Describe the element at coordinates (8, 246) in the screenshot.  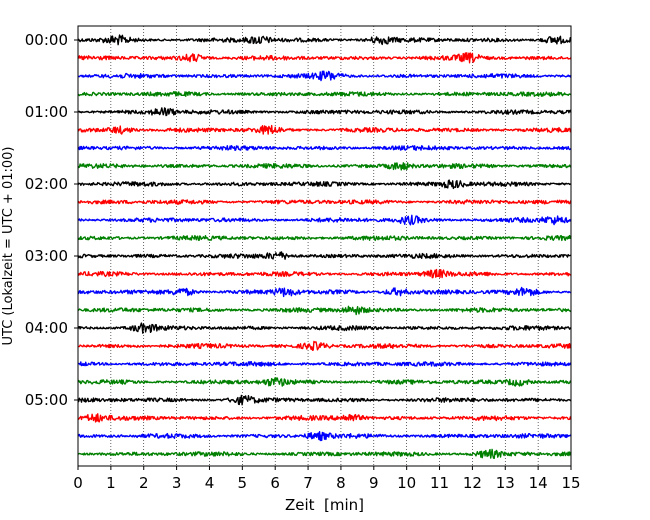
I see `y-axis-label: UTC (Lokalzeit = UTC + 01:00)` at that location.